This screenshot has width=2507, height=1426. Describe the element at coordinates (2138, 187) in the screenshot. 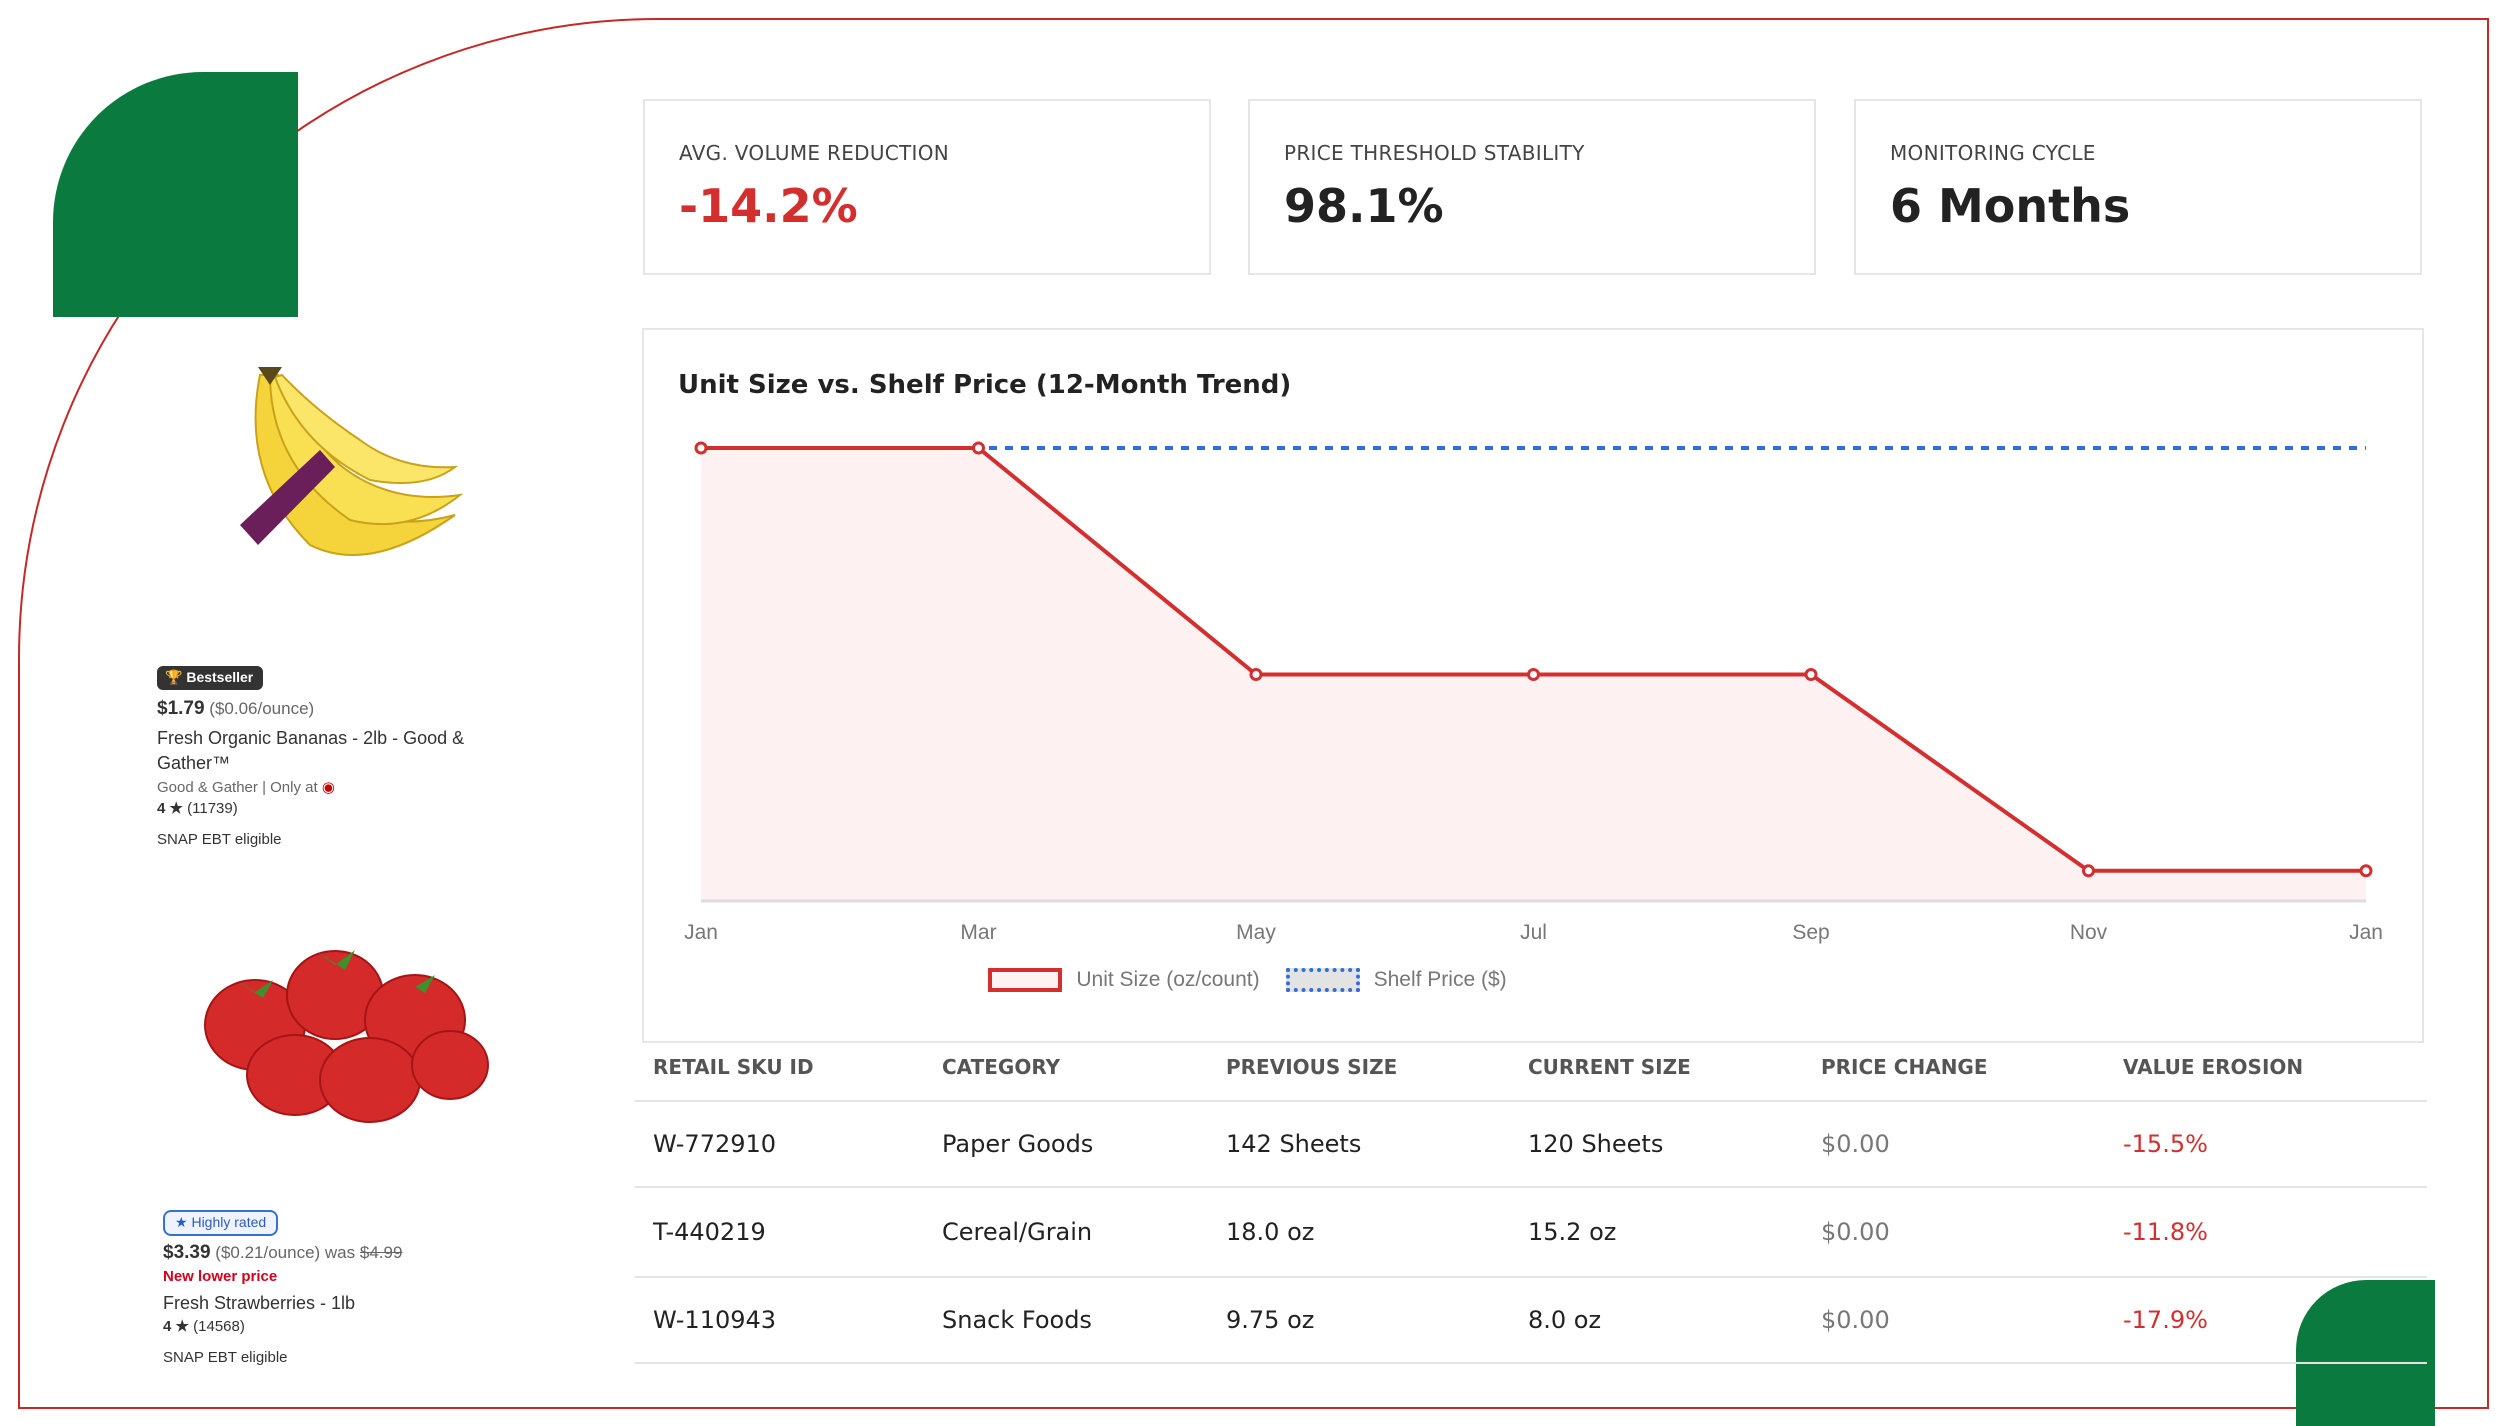

I see `kpi-card-monitoring-cycle: MONITORING CYCLE 6 Months` at that location.